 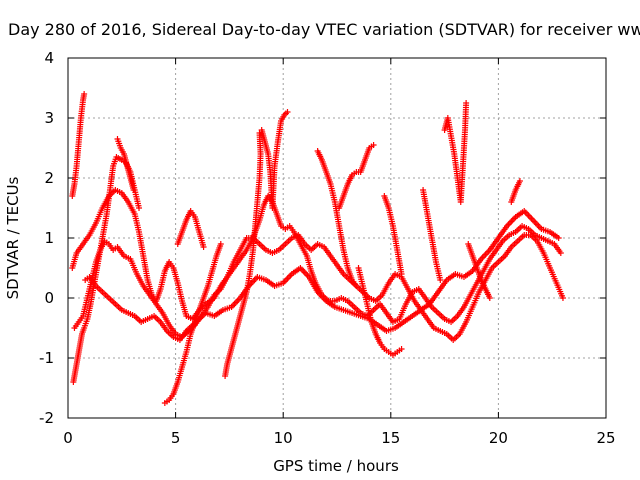 What do you see at coordinates (46, 418) in the screenshot?
I see `y-tick-label: -2` at bounding box center [46, 418].